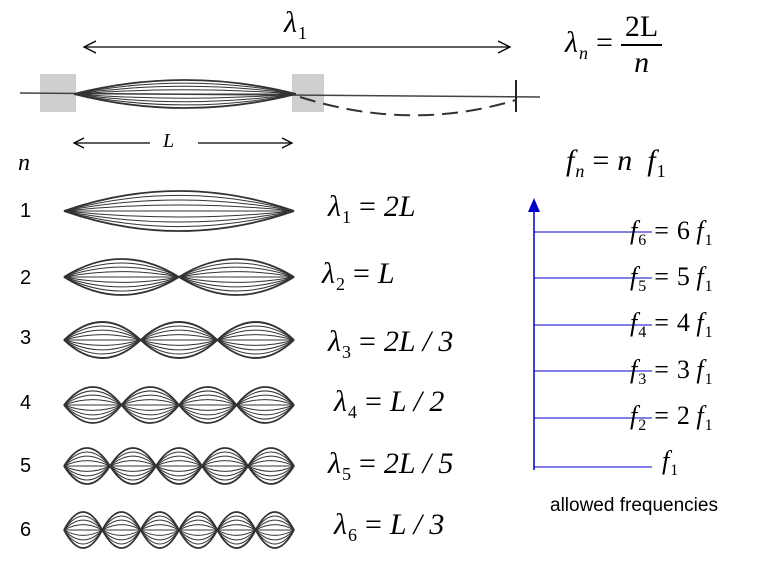 Image resolution: width=772 pixels, height=568 pixels. Describe the element at coordinates (418, 463) in the screenshot. I see `mode-5-rhs: 2L / 5` at that location.